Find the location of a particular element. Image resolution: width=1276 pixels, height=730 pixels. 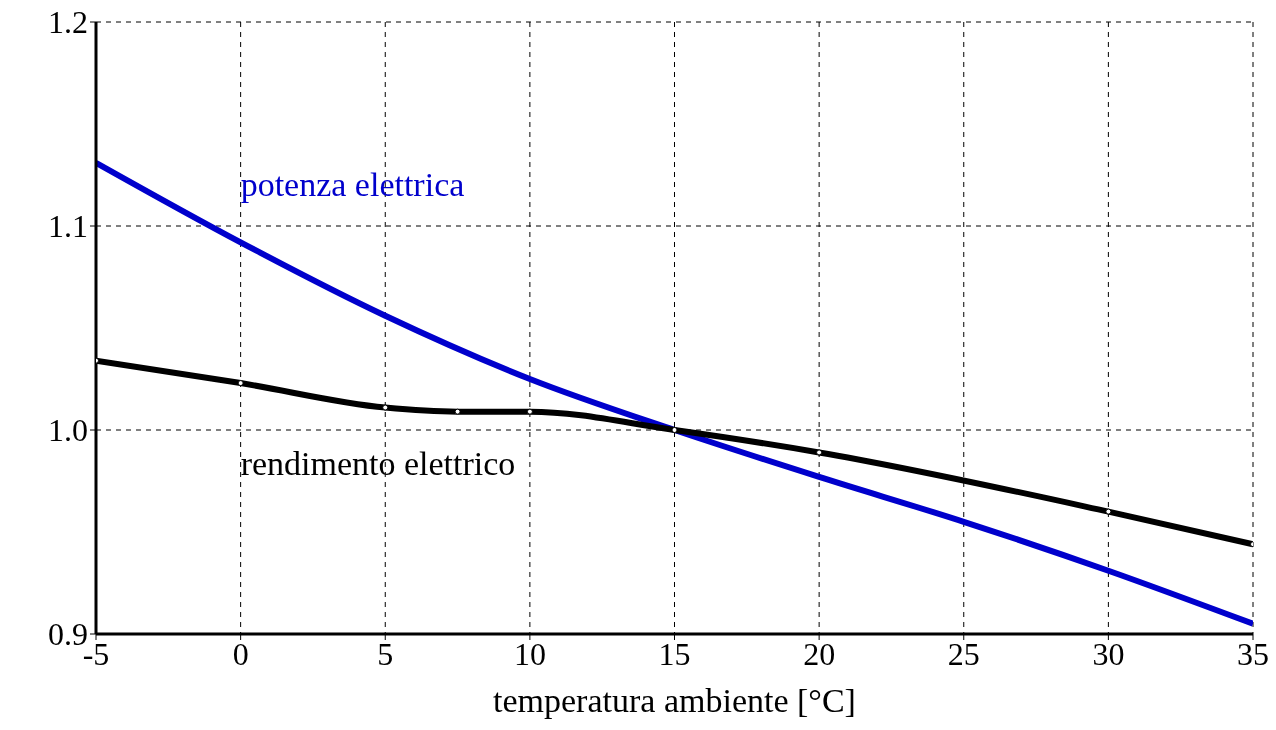

x-tick-label: 35 is located at coordinates (1253, 653).